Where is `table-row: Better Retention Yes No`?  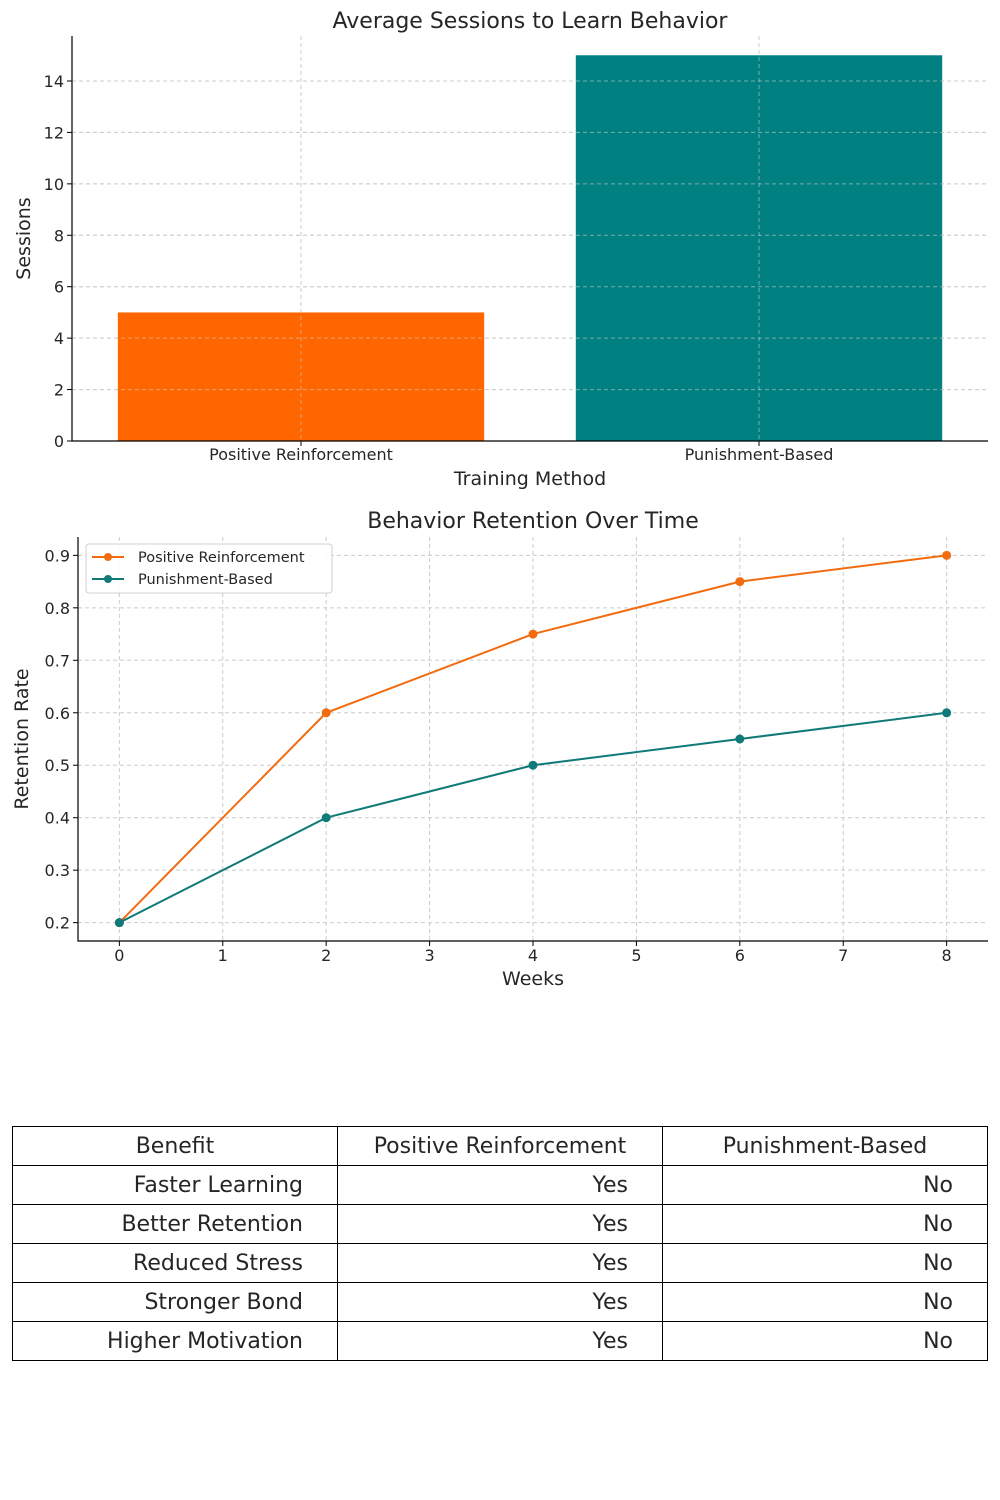
table-row: Better Retention Yes No is located at coordinates (500, 1224).